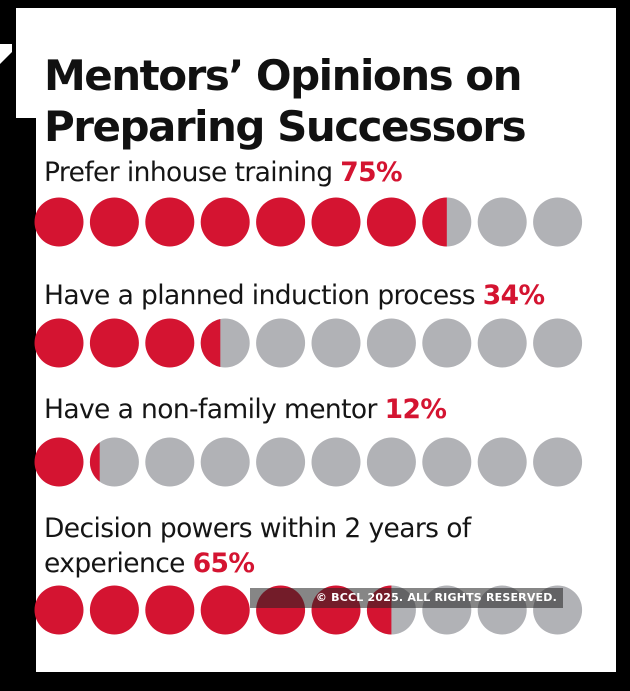 The image size is (630, 691). Describe the element at coordinates (406, 598) in the screenshot. I see `copyright-watermark: © BCCL 2025. ALL RIGHTS RESERVED.` at that location.